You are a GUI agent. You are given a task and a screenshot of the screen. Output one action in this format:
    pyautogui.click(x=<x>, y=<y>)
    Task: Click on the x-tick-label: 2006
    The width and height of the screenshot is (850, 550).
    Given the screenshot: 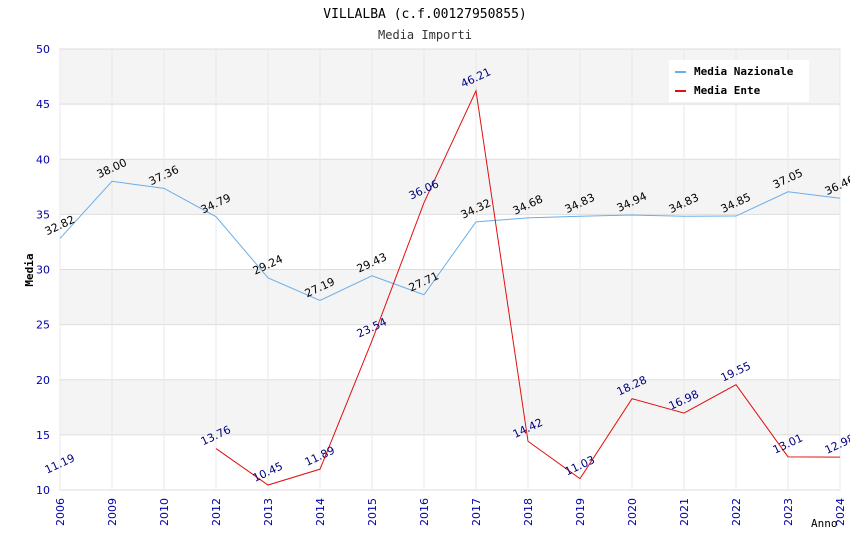 What is the action you would take?
    pyautogui.click(x=60, y=512)
    